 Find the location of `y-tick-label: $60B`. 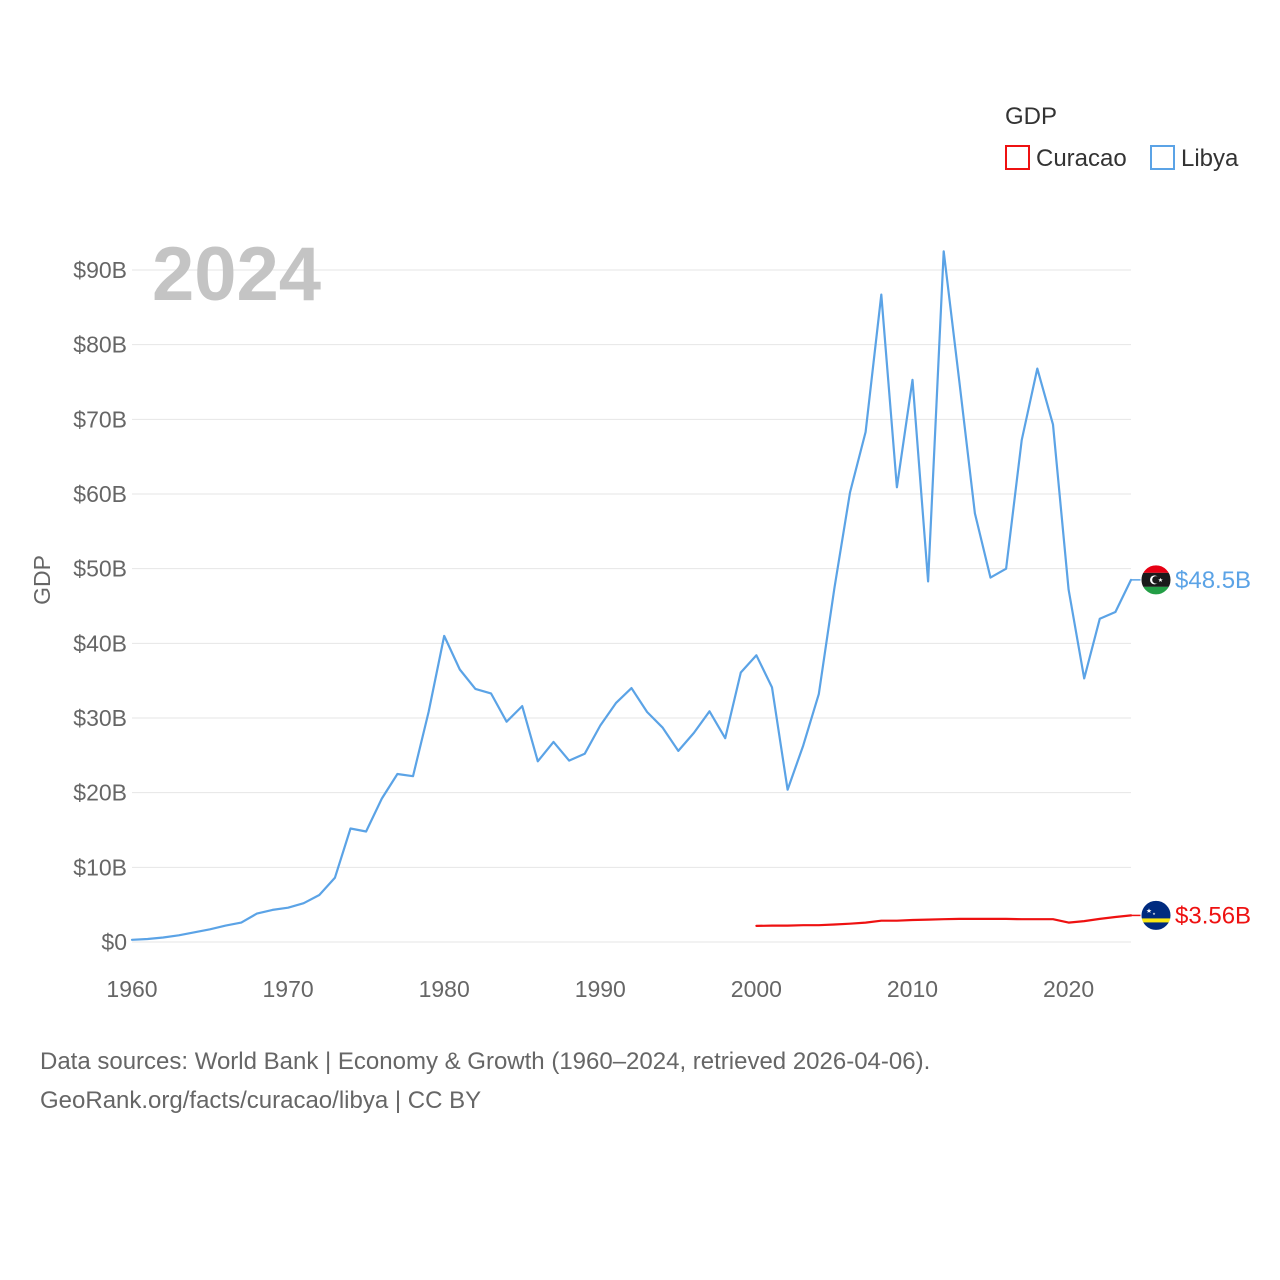

y-tick-label: $60B is located at coordinates (100, 494).